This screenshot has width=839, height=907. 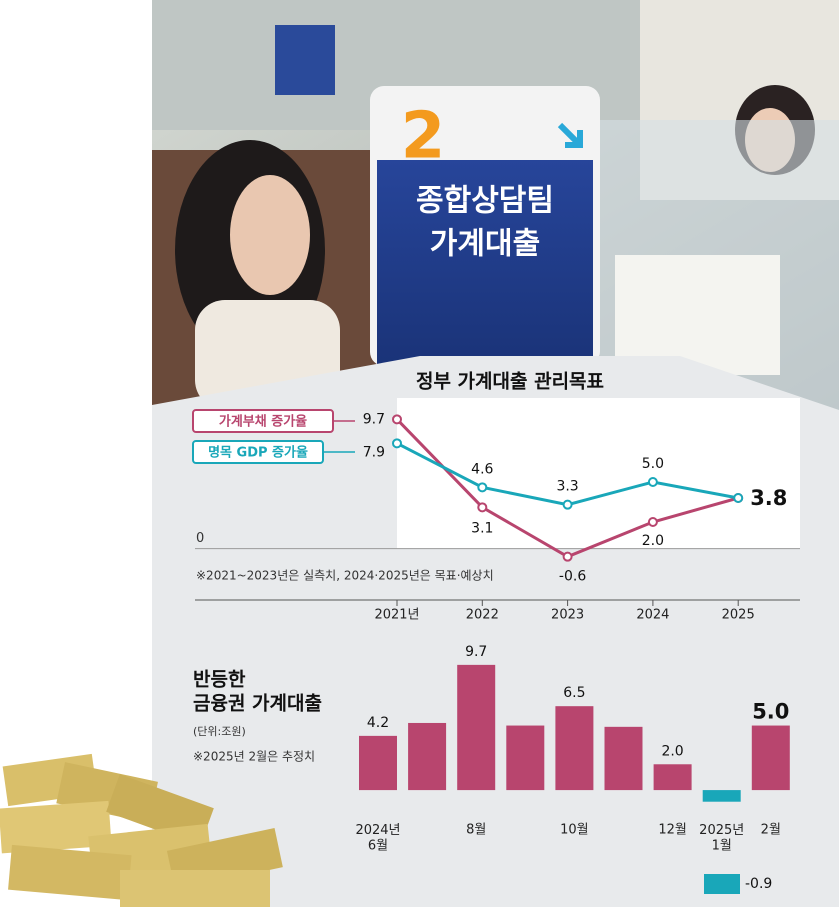 What do you see at coordinates (482, 528) in the screenshot?
I see `value-label: 3.1` at bounding box center [482, 528].